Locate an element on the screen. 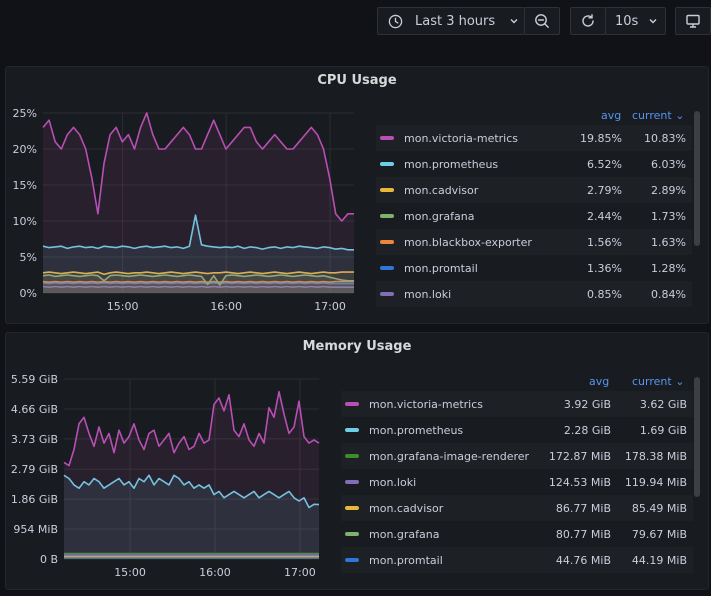 Image resolution: width=711 pixels, height=596 pixels. series-current-value: 6.03% is located at coordinates (668, 164).